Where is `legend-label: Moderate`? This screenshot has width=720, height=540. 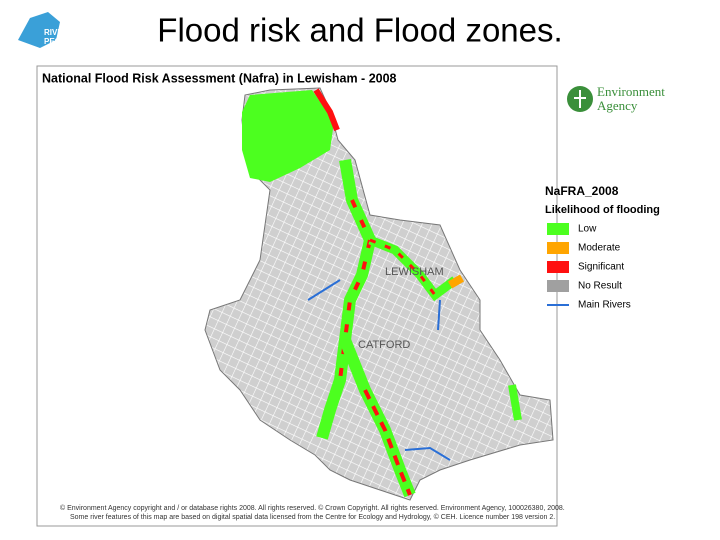 legend-label: Moderate is located at coordinates (599, 248).